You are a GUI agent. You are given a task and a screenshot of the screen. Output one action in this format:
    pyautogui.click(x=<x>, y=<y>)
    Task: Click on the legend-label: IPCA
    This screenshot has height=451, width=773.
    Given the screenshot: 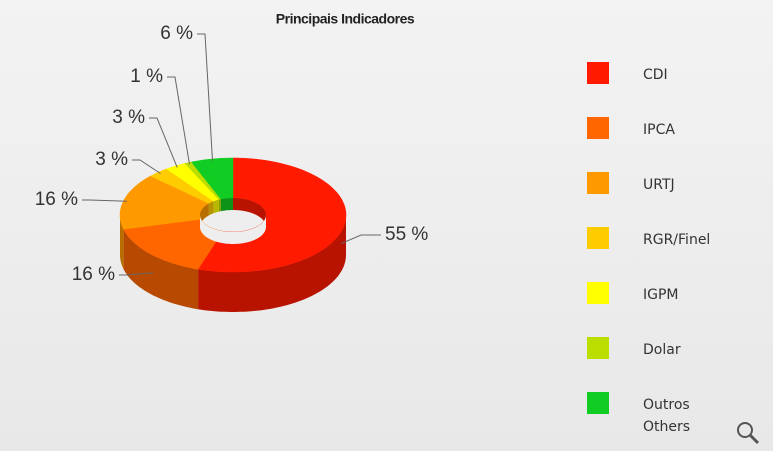 What is the action you would take?
    pyautogui.click(x=659, y=130)
    